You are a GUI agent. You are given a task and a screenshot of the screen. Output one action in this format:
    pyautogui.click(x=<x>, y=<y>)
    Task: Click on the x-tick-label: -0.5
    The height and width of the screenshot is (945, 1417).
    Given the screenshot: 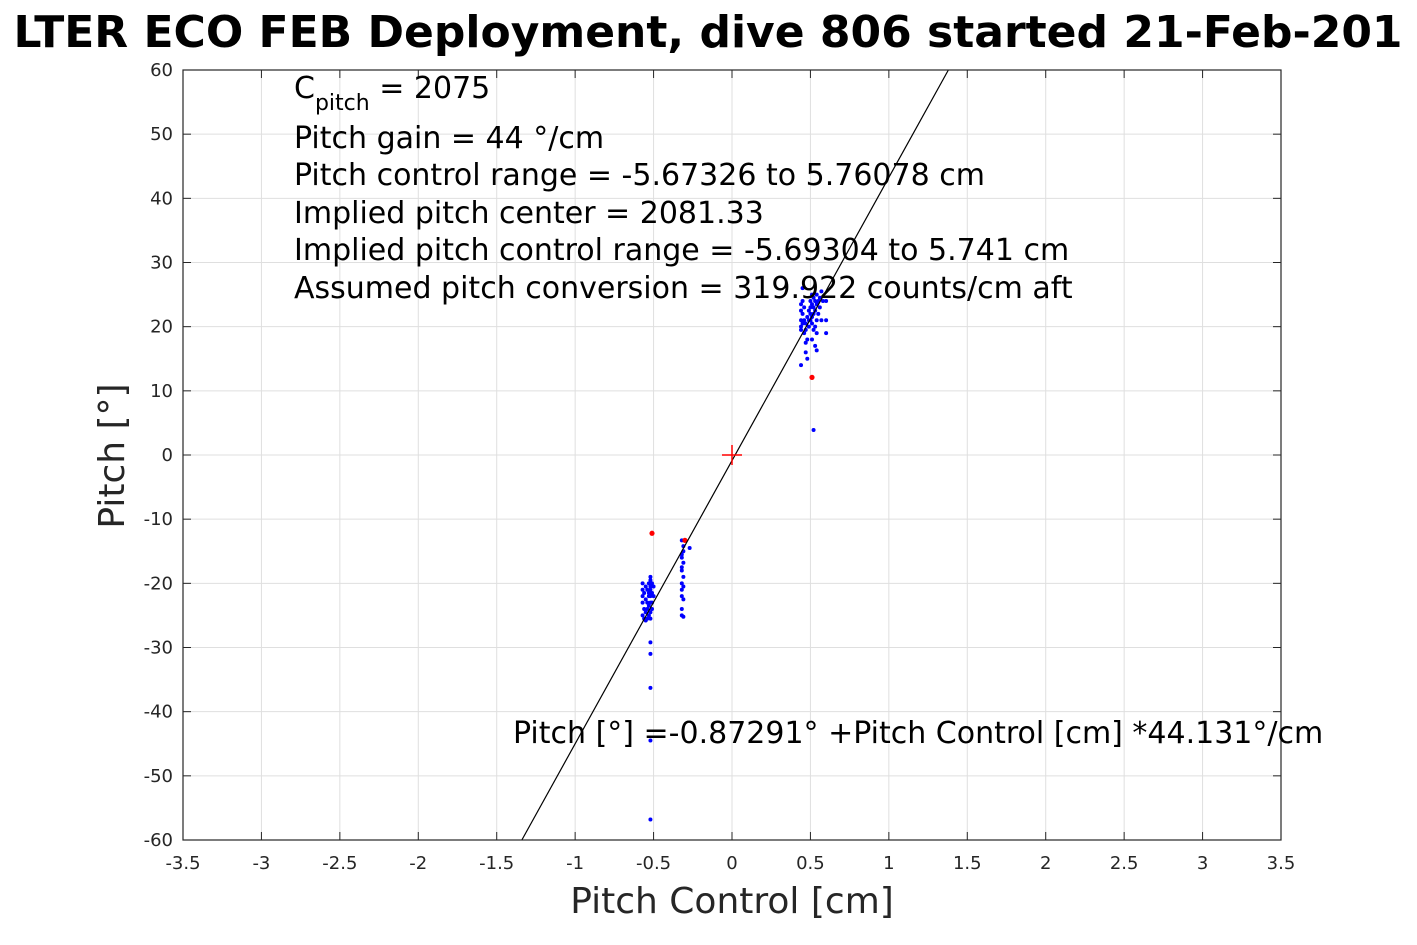 What is the action you would take?
    pyautogui.click(x=653, y=863)
    